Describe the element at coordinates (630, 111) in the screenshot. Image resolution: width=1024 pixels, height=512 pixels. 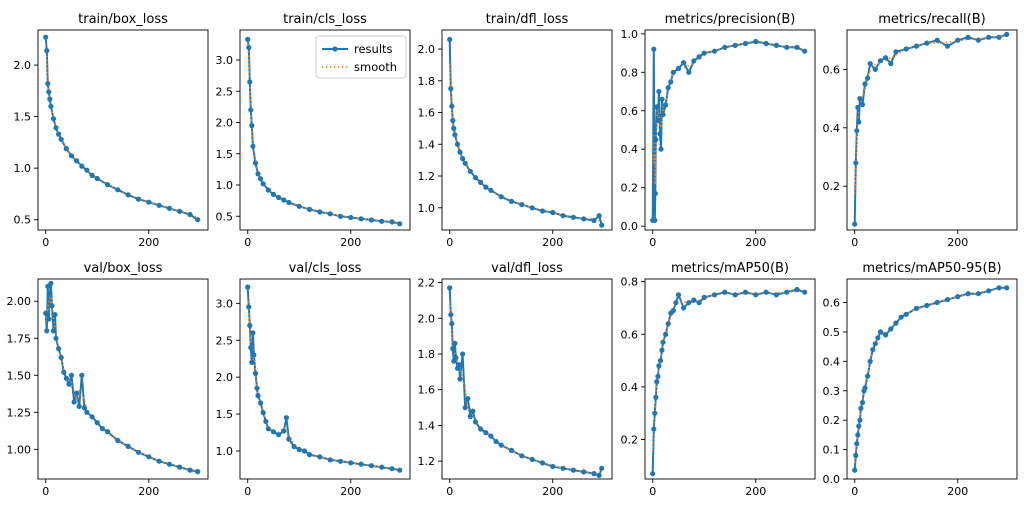
I see `y-tick-label: 0.6` at that location.